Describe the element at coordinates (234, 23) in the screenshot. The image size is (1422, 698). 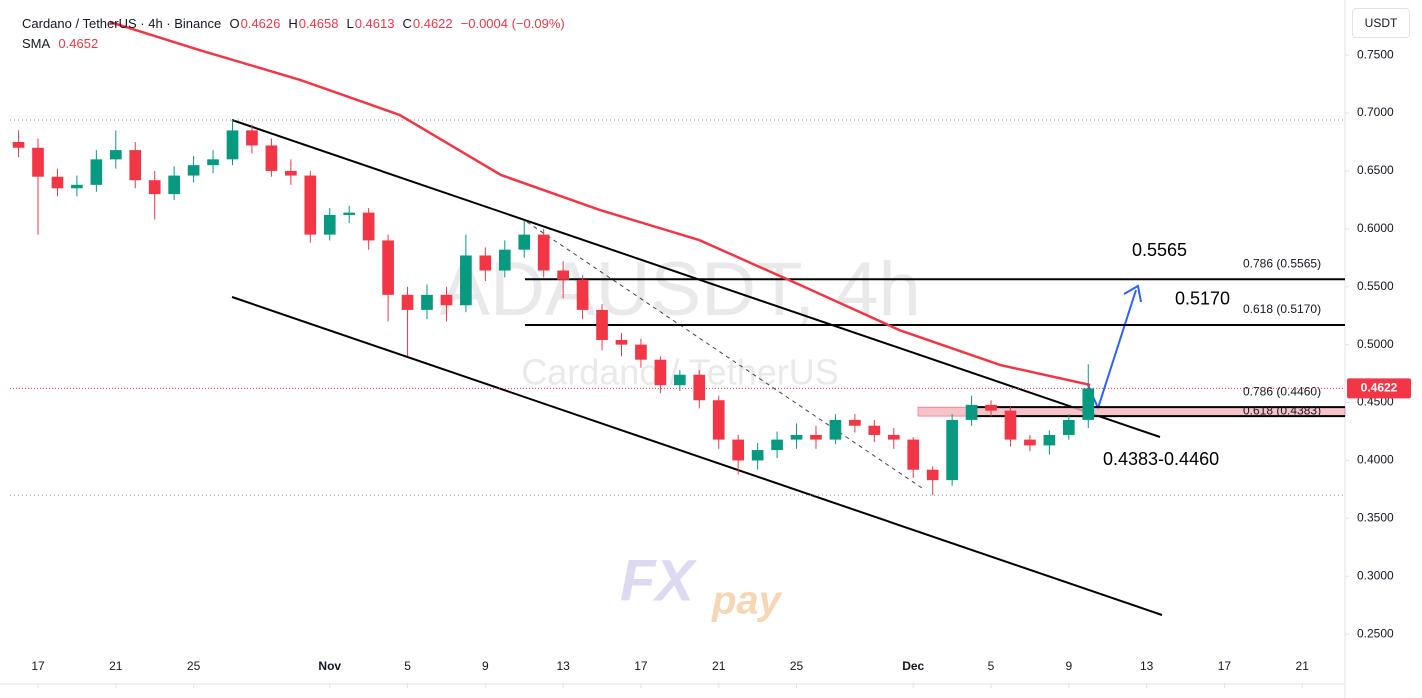
I see `label: O` at that location.